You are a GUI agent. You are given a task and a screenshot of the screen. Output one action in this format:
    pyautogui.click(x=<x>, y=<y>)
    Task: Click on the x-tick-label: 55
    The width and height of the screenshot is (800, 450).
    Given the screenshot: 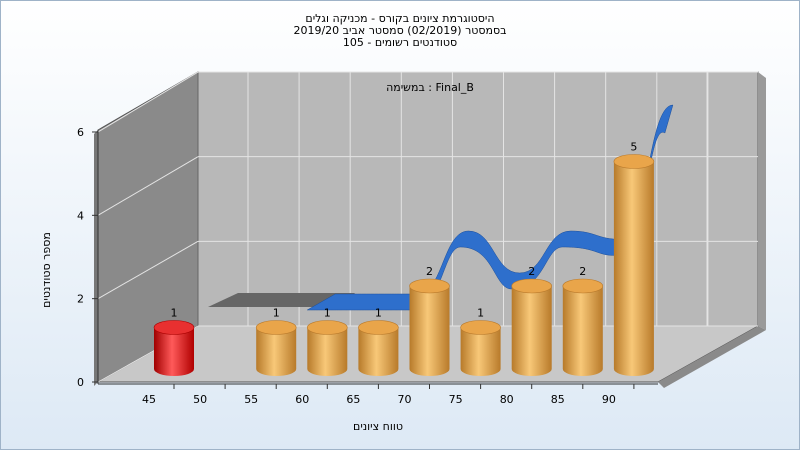 What is the action you would take?
    pyautogui.click(x=251, y=399)
    